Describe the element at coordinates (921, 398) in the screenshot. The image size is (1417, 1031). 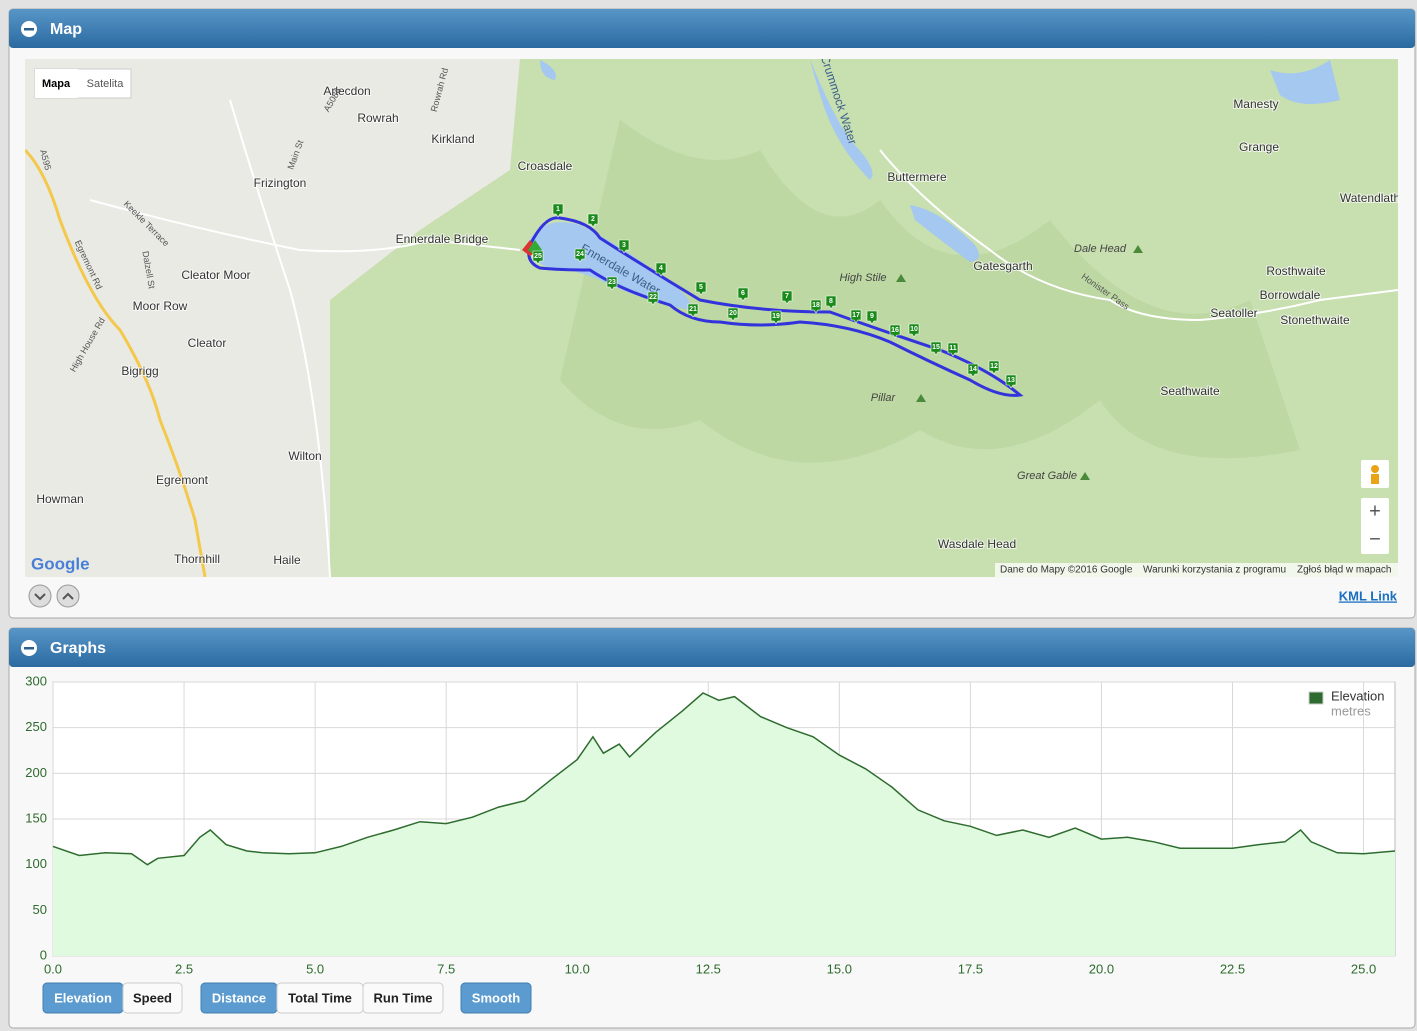
I see `peak-icon` at that location.